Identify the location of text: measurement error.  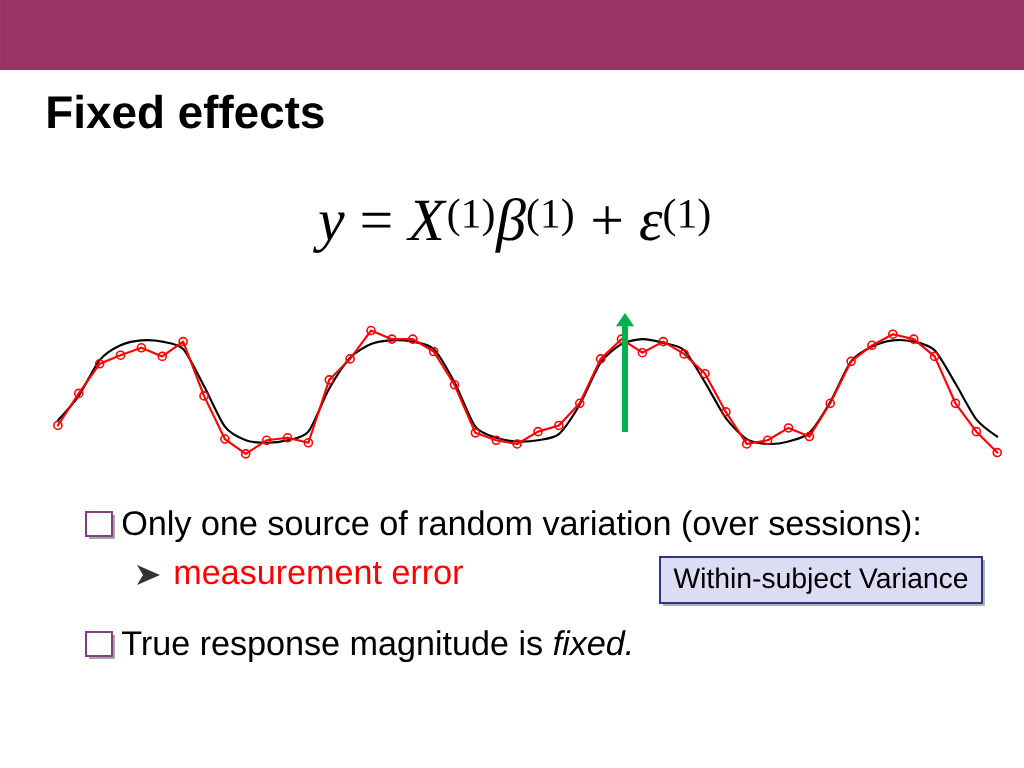
(319, 573).